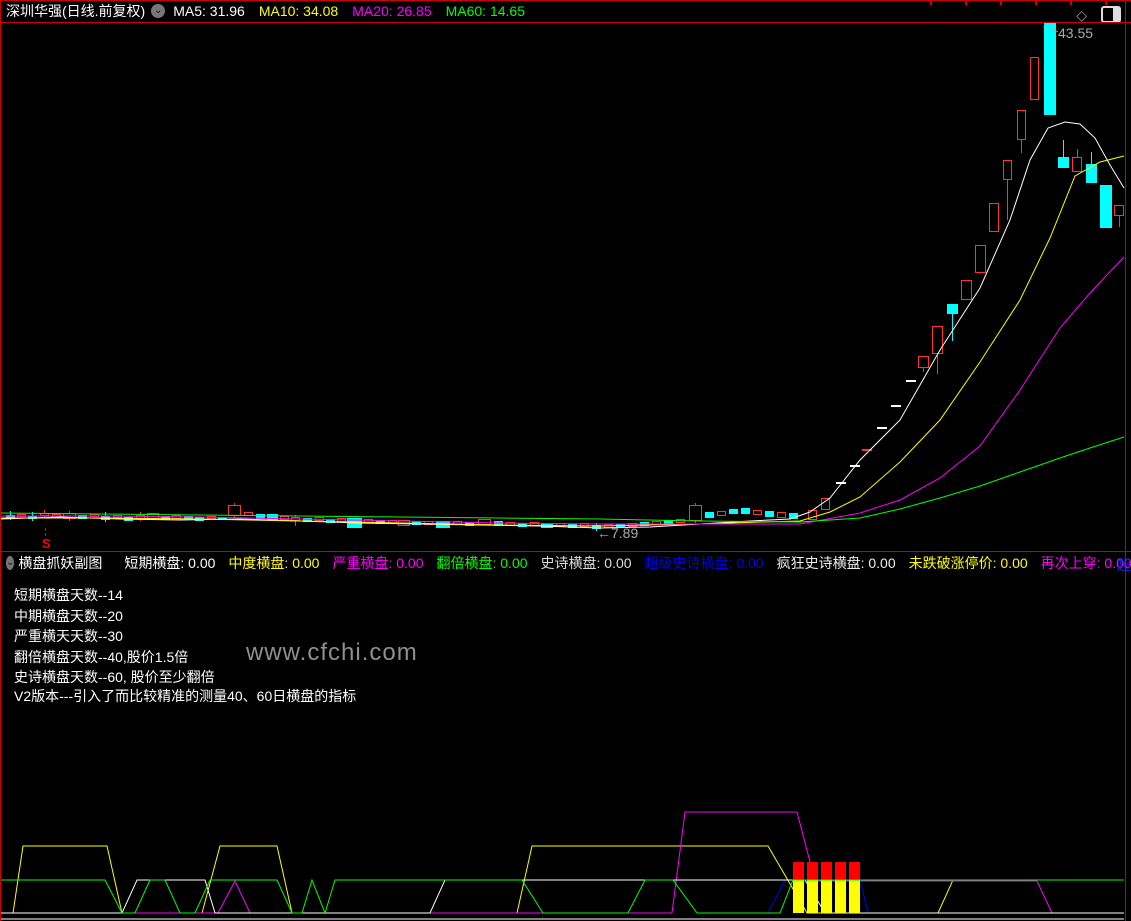 The height and width of the screenshot is (921, 1131). What do you see at coordinates (332, 652) in the screenshot?
I see `watermark: www.cfchi.com` at bounding box center [332, 652].